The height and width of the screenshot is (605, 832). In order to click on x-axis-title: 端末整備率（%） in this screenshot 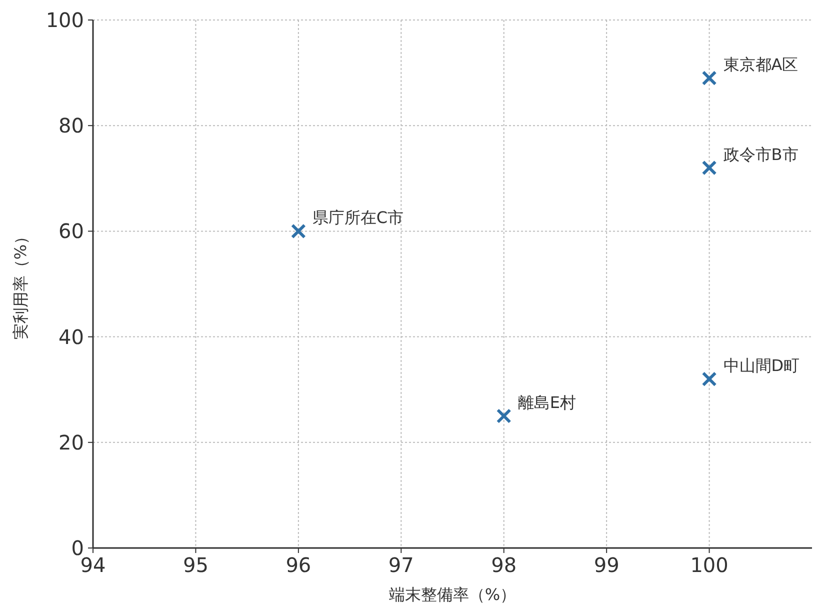, I will do `click(452, 594)`.